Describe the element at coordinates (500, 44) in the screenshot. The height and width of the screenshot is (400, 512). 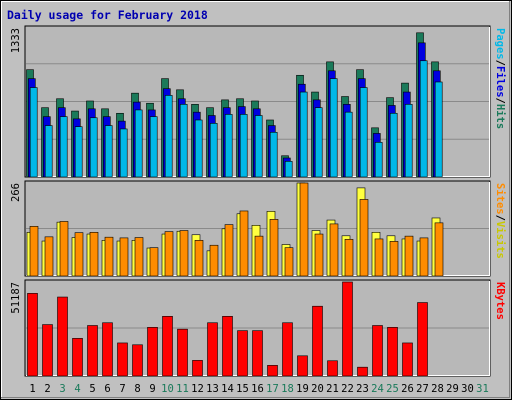
I see `legend-part: Pages` at that location.